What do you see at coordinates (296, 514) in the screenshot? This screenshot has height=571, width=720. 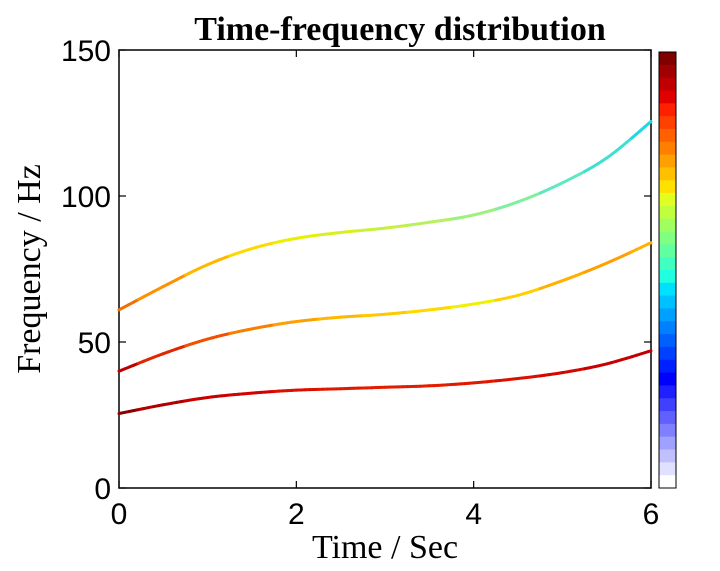 I see `x-tick-label: 2` at bounding box center [296, 514].